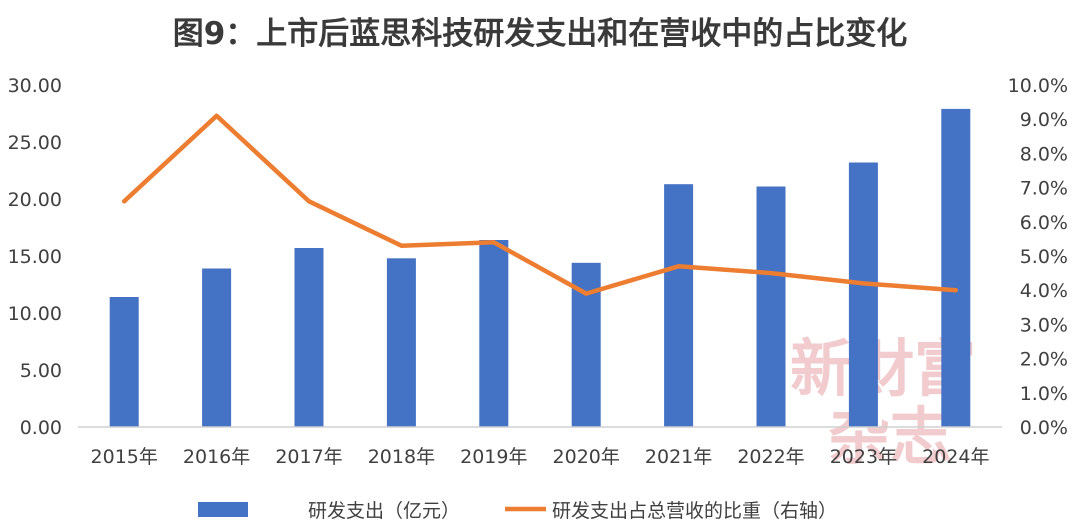  Describe the element at coordinates (1044, 360) in the screenshot. I see `y-right-tick-label: 2.0%` at that location.